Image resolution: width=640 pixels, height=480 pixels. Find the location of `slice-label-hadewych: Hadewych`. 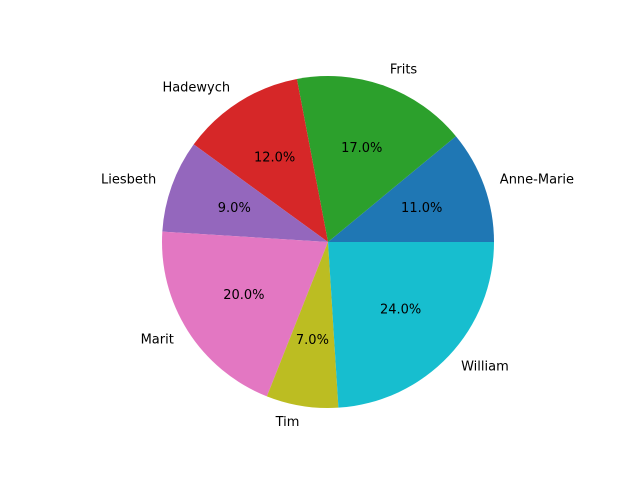

slice-label-hadewych: Hadewych is located at coordinates (196, 87).